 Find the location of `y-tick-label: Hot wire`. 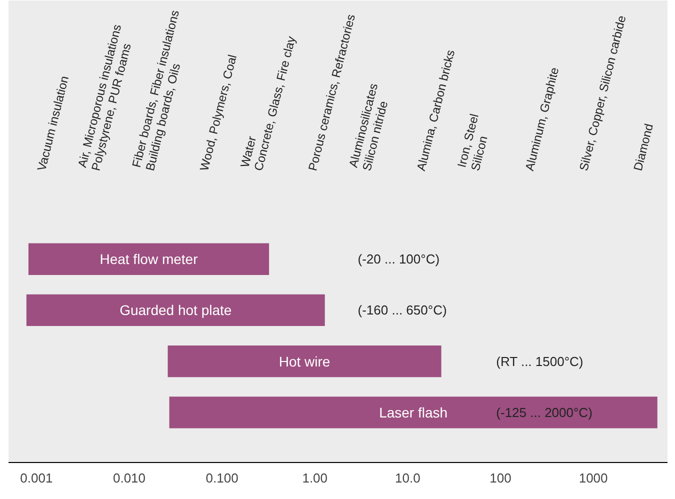

y-tick-label: Hot wire is located at coordinates (304, 361).